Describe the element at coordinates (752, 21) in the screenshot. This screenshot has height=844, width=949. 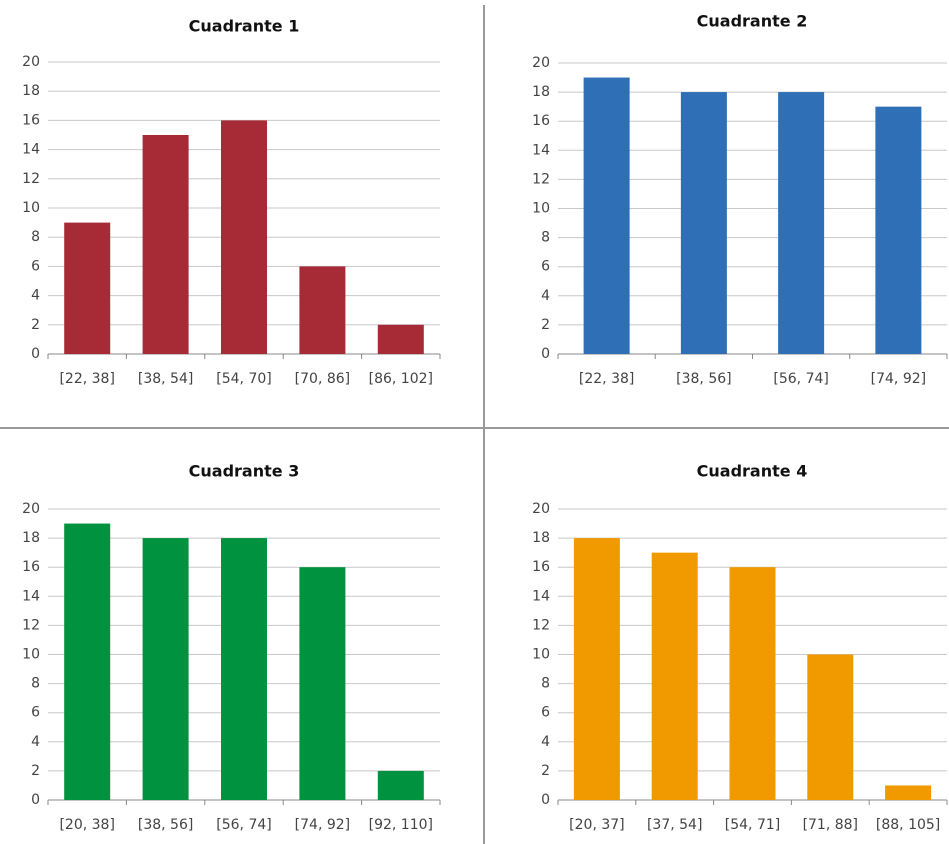
I see `chart-title: Cuadrante 2` at that location.